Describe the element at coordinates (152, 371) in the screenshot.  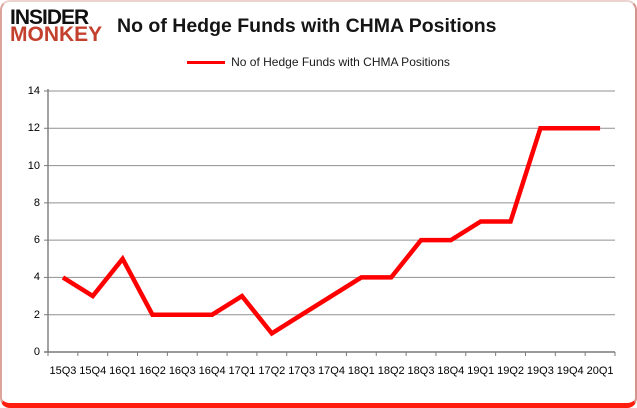
I see `x-tick-label: 16Q2` at that location.